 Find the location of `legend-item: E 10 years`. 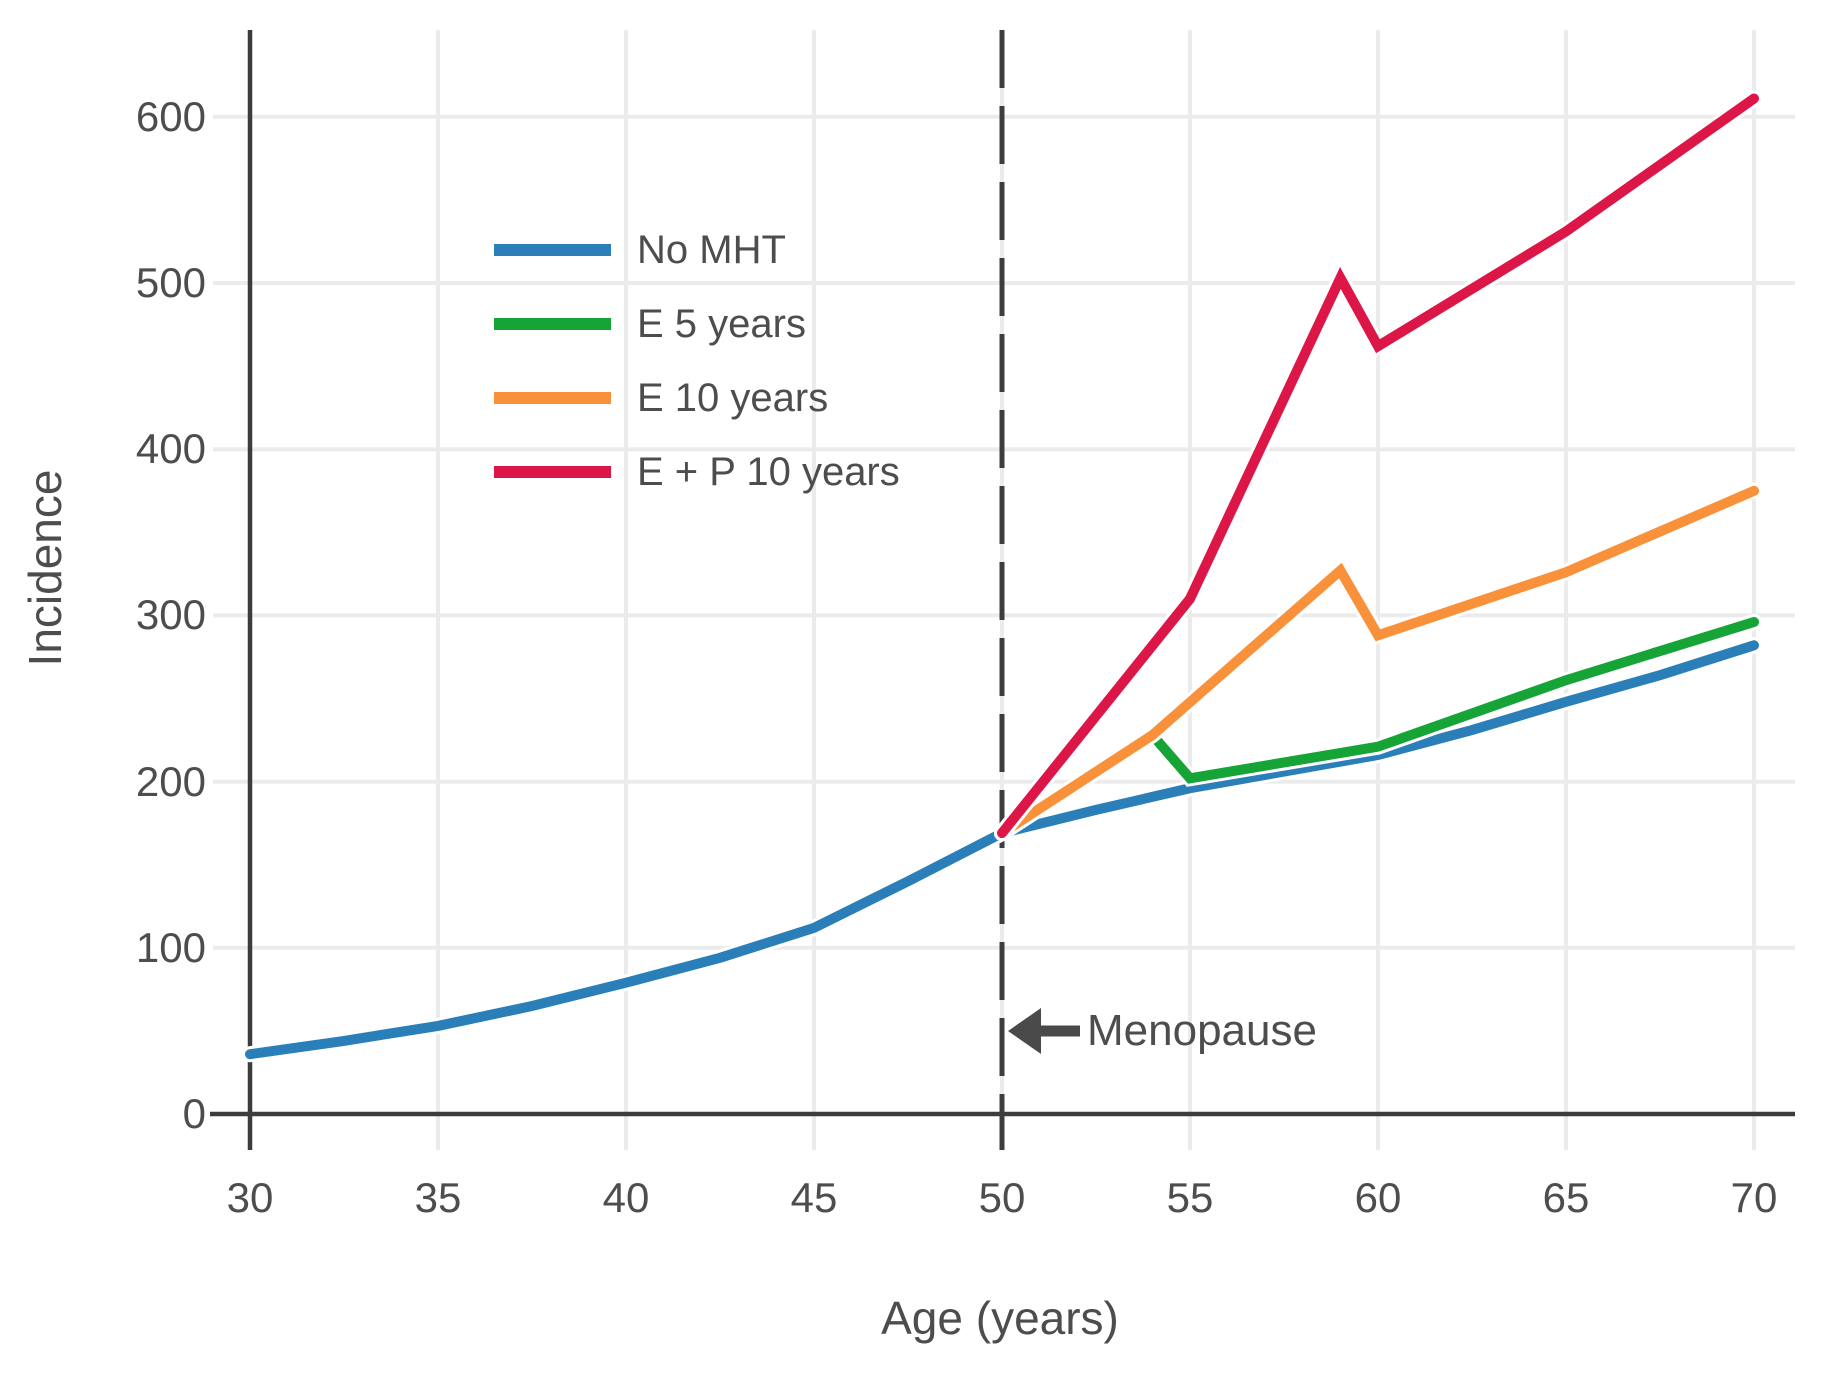

legend-item: E 10 years is located at coordinates (661, 398).